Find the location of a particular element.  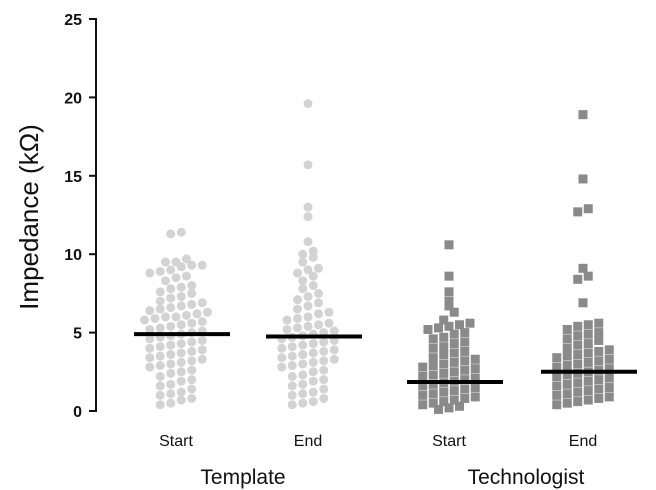

x-tick-label: Start is located at coordinates (176, 441).